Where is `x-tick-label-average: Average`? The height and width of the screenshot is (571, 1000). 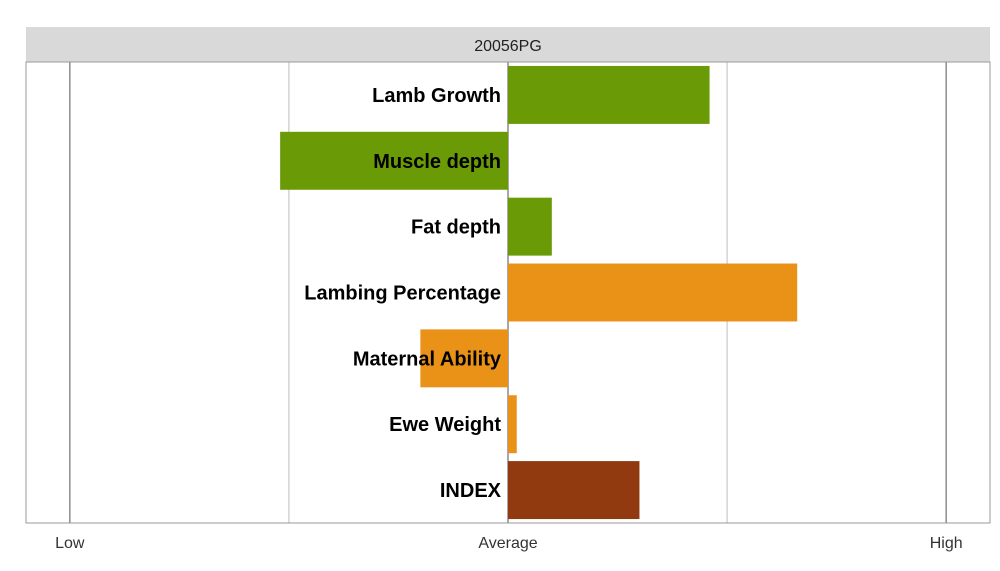
x-tick-label-average: Average is located at coordinates (507, 543).